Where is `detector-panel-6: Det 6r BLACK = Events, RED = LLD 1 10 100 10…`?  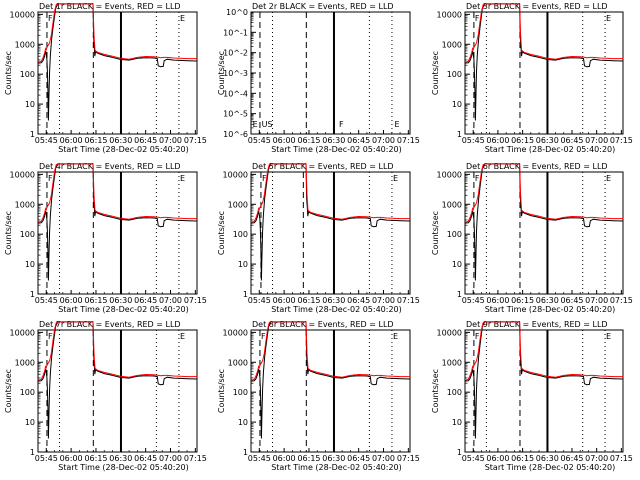 detector-panel-6: Det 6r BLACK = Events, RED = LLD 1 10 100 10… is located at coordinates (532, 238).